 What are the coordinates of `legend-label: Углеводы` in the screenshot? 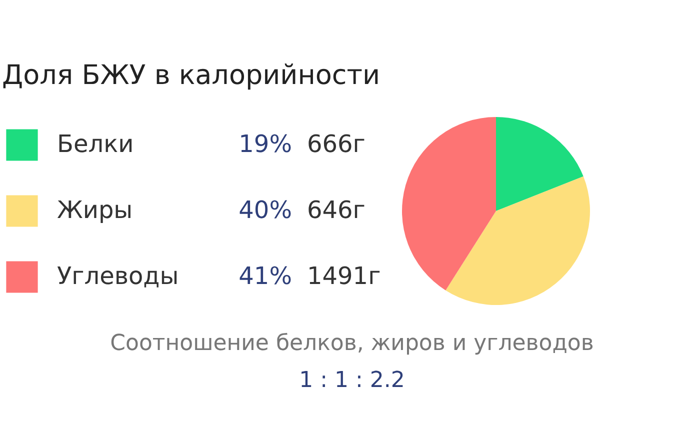 It's located at (118, 276).